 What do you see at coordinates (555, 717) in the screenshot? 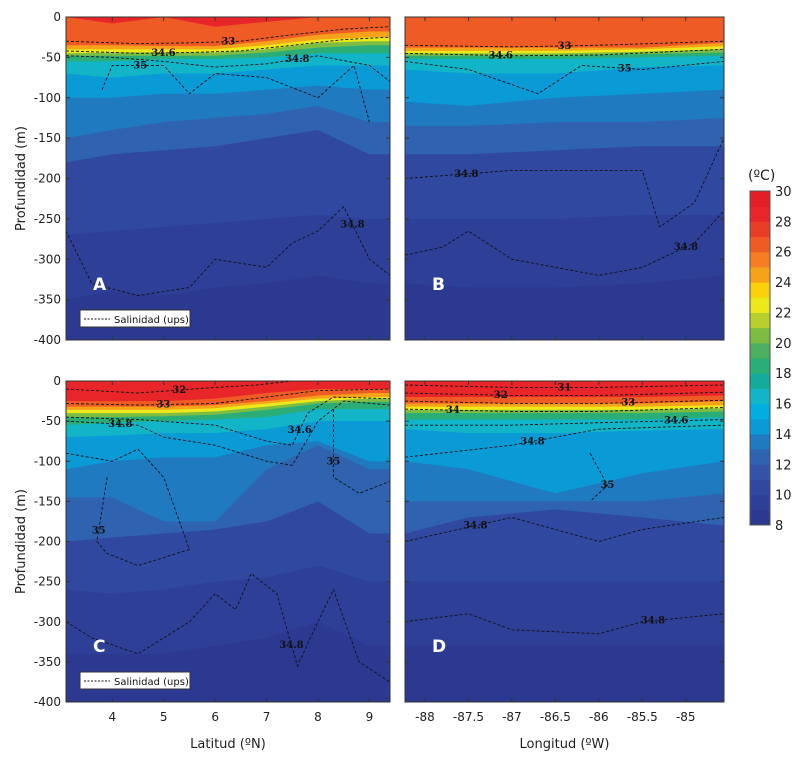
I see `x-tick-label: -86.5` at bounding box center [555, 717].